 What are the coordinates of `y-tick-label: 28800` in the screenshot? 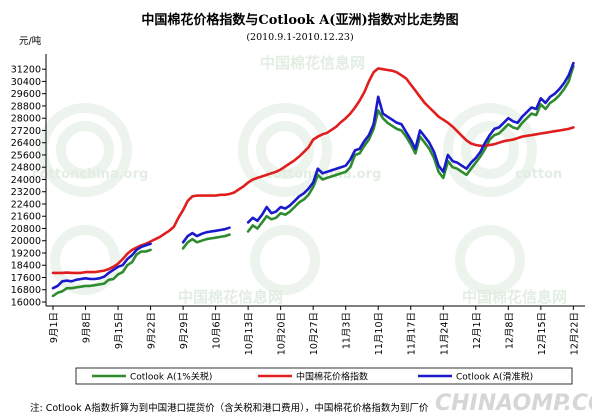 It's located at (26, 106).